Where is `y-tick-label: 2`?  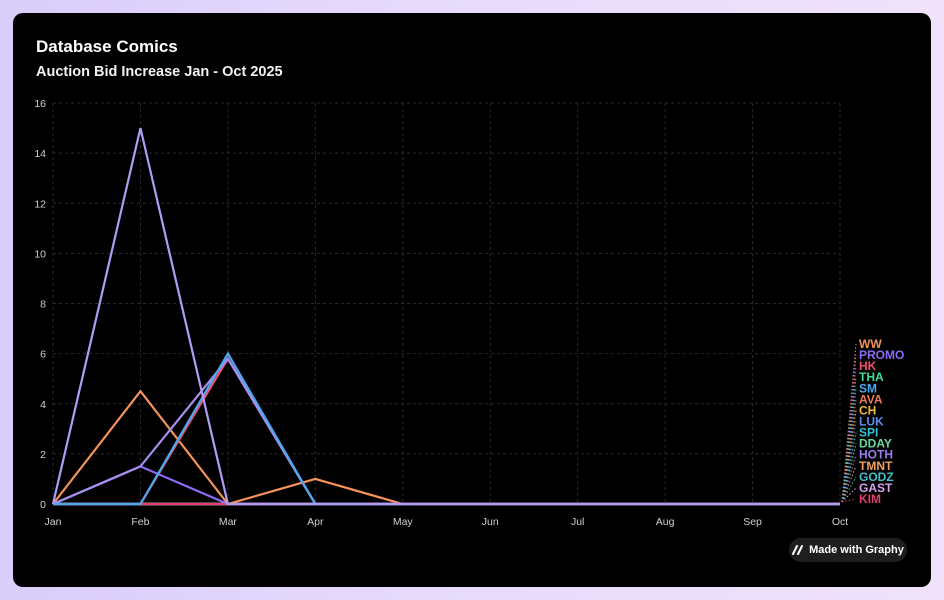
y-tick-label: 2 is located at coordinates (43, 455).